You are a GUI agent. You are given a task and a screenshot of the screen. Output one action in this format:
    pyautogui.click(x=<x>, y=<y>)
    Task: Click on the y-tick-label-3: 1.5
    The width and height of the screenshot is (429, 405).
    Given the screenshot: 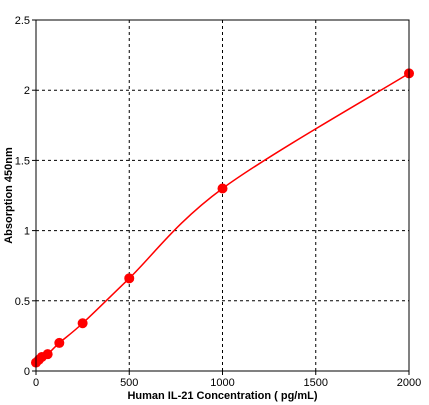 What is the action you would take?
    pyautogui.click(x=22, y=161)
    